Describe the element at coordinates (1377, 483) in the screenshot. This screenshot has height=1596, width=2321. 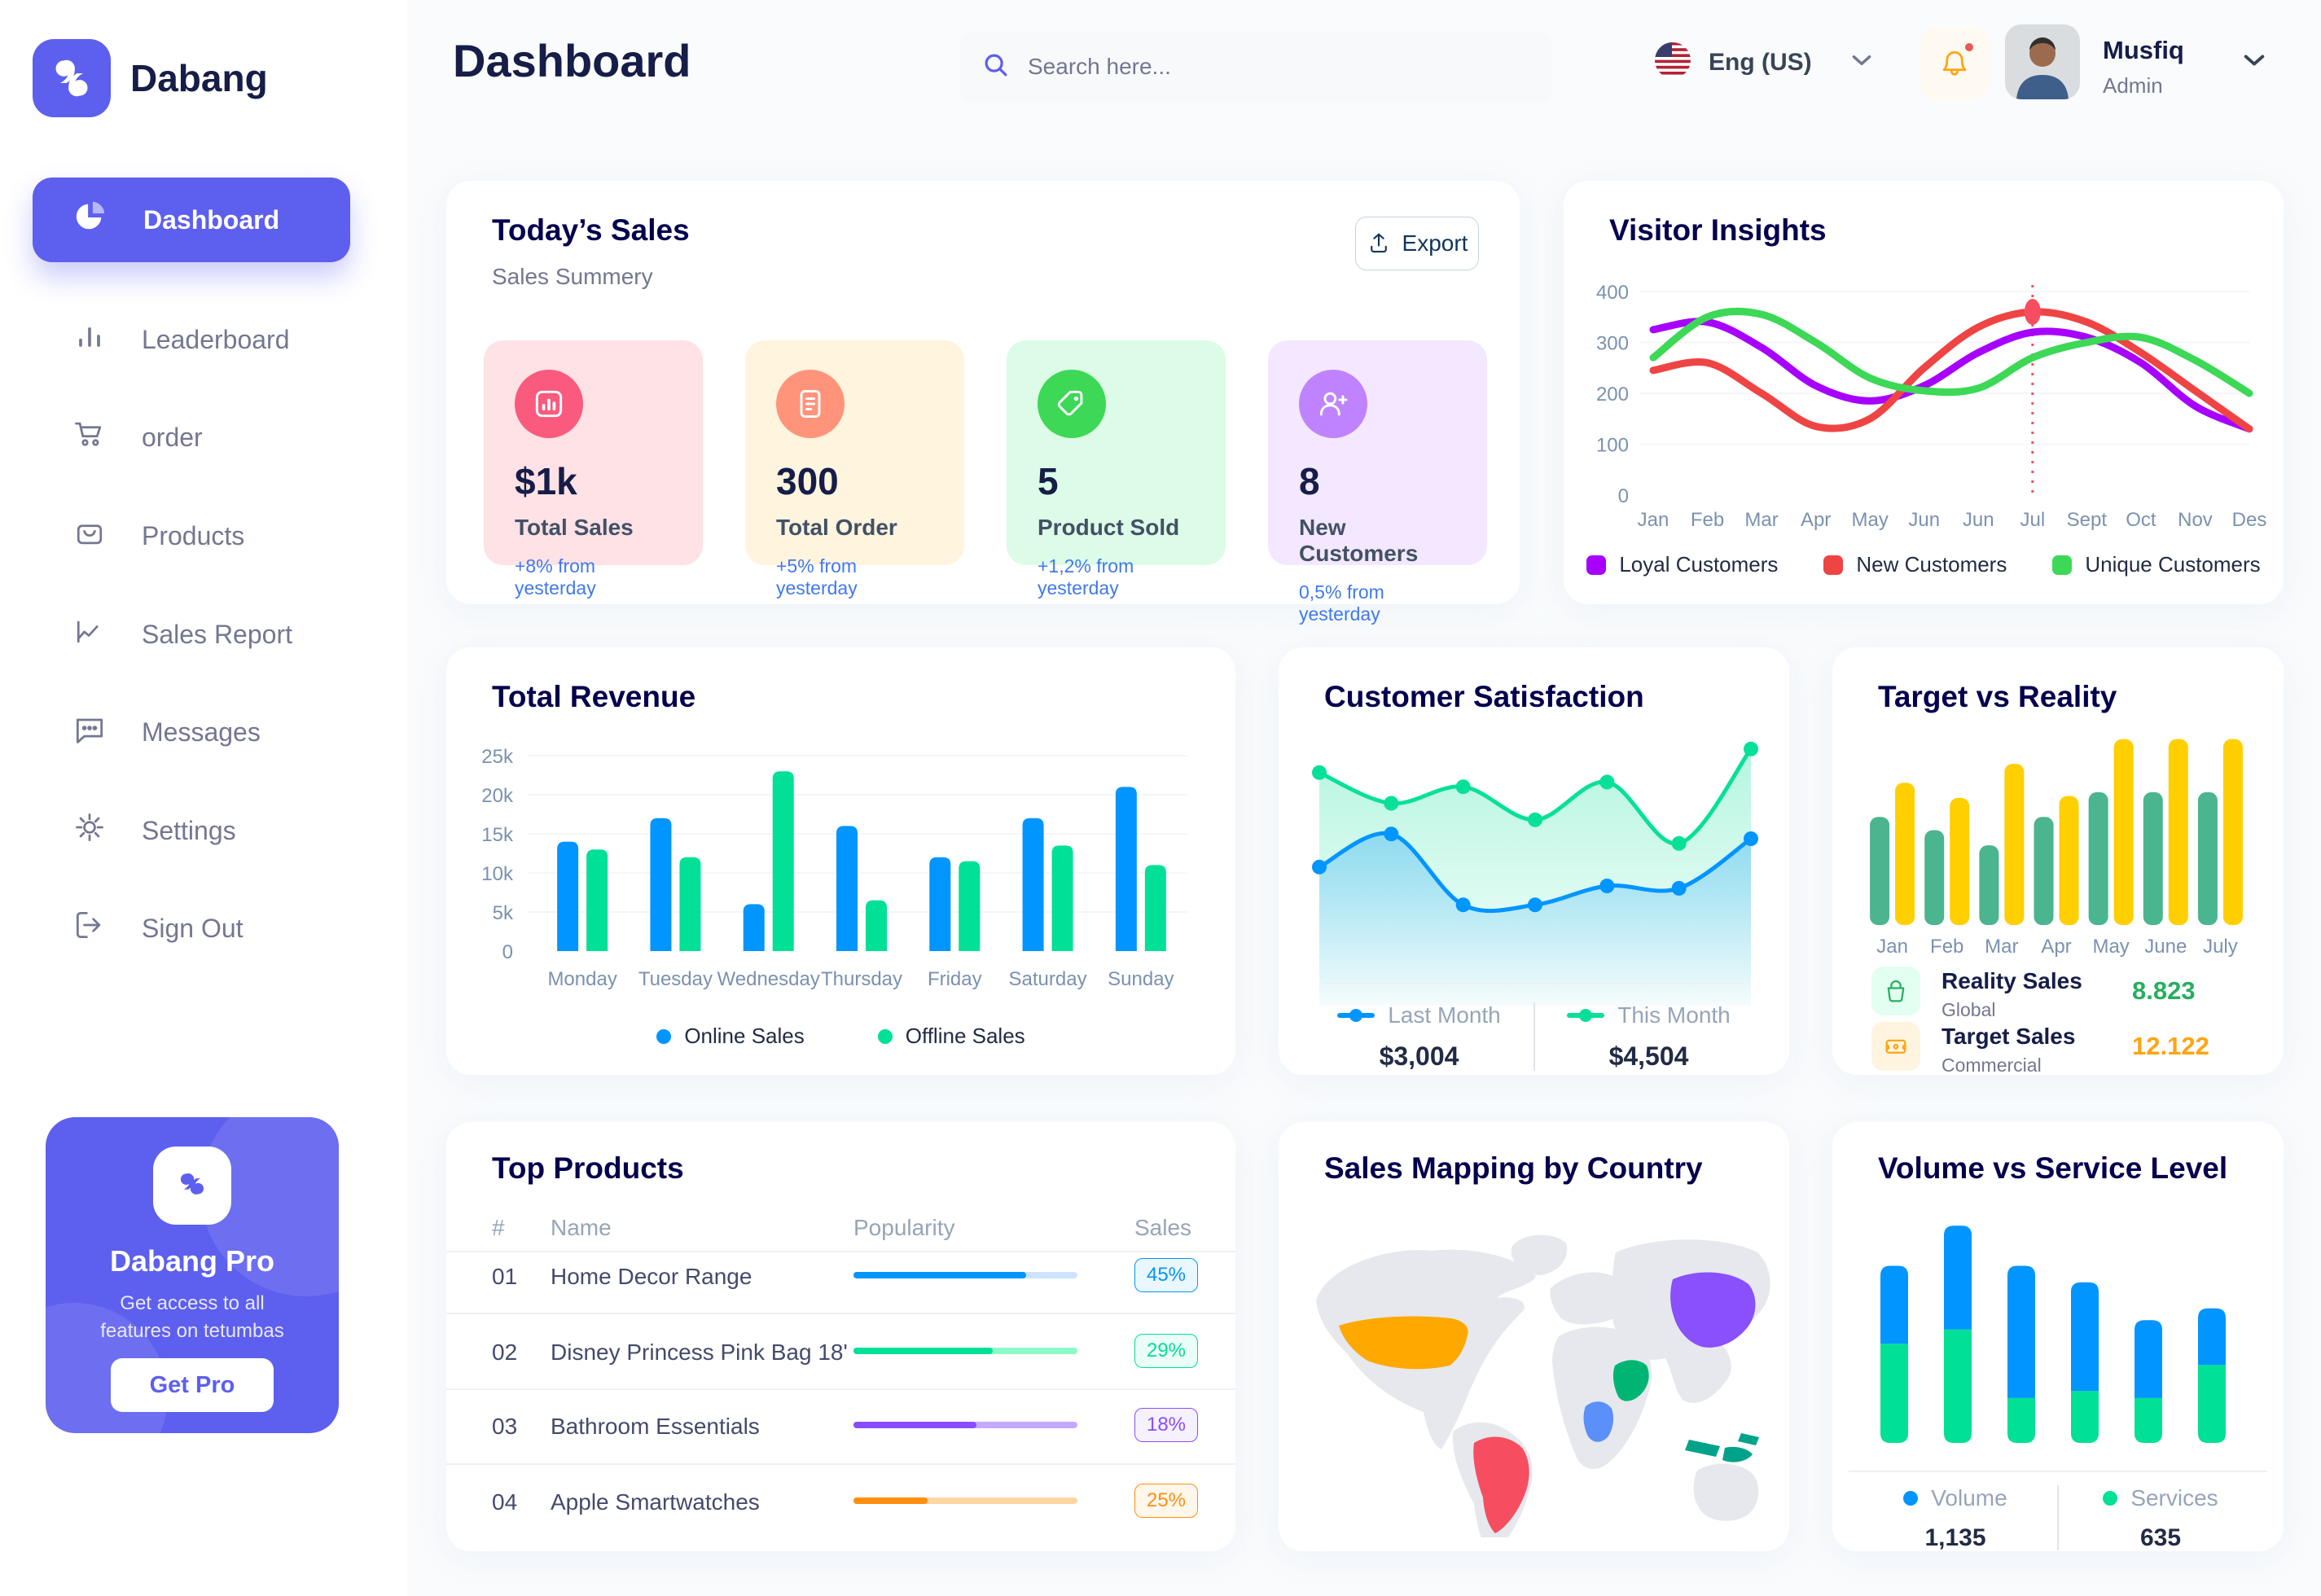
I see `stat-card-new-customers: 8 New Customers 0,5% from yesterday` at that location.